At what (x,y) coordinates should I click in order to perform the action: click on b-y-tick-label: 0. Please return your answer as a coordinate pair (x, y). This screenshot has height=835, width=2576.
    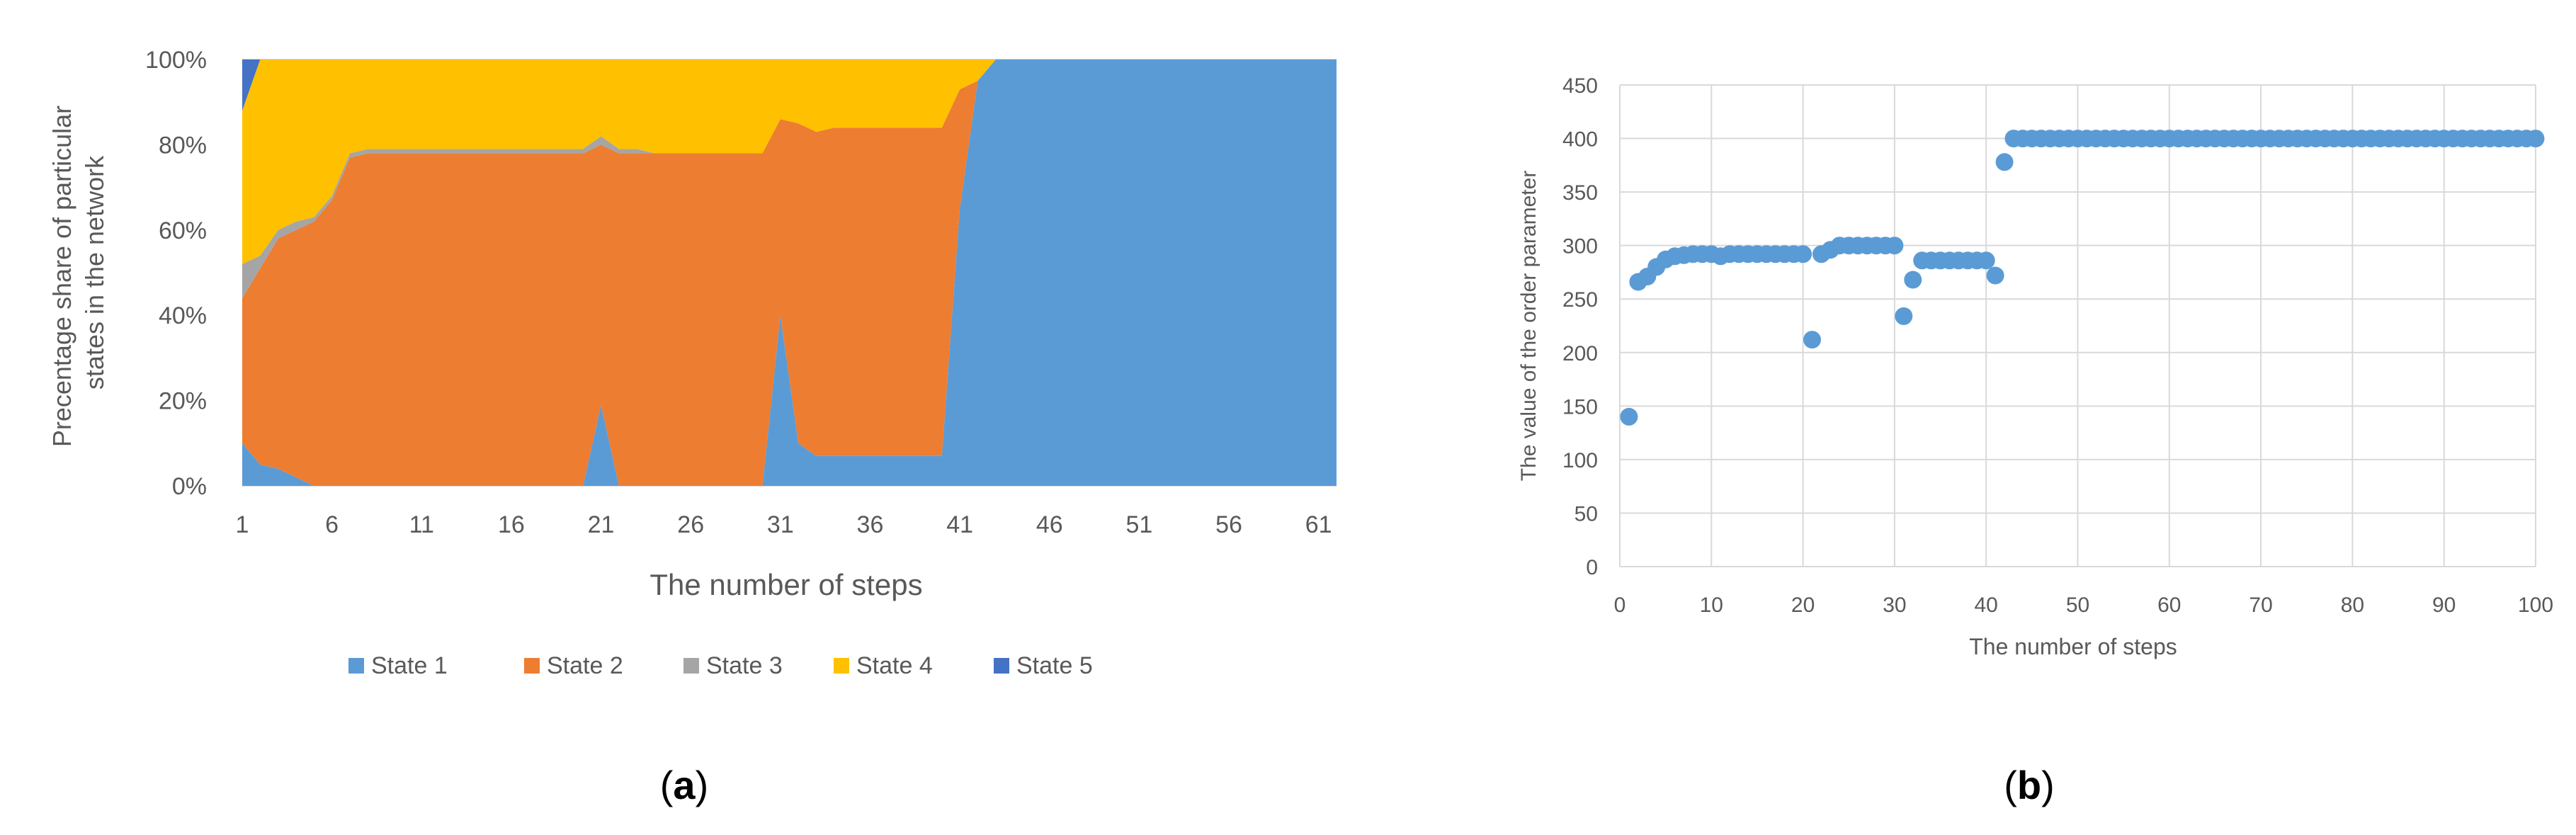
    Looking at the image, I should click on (1592, 567).